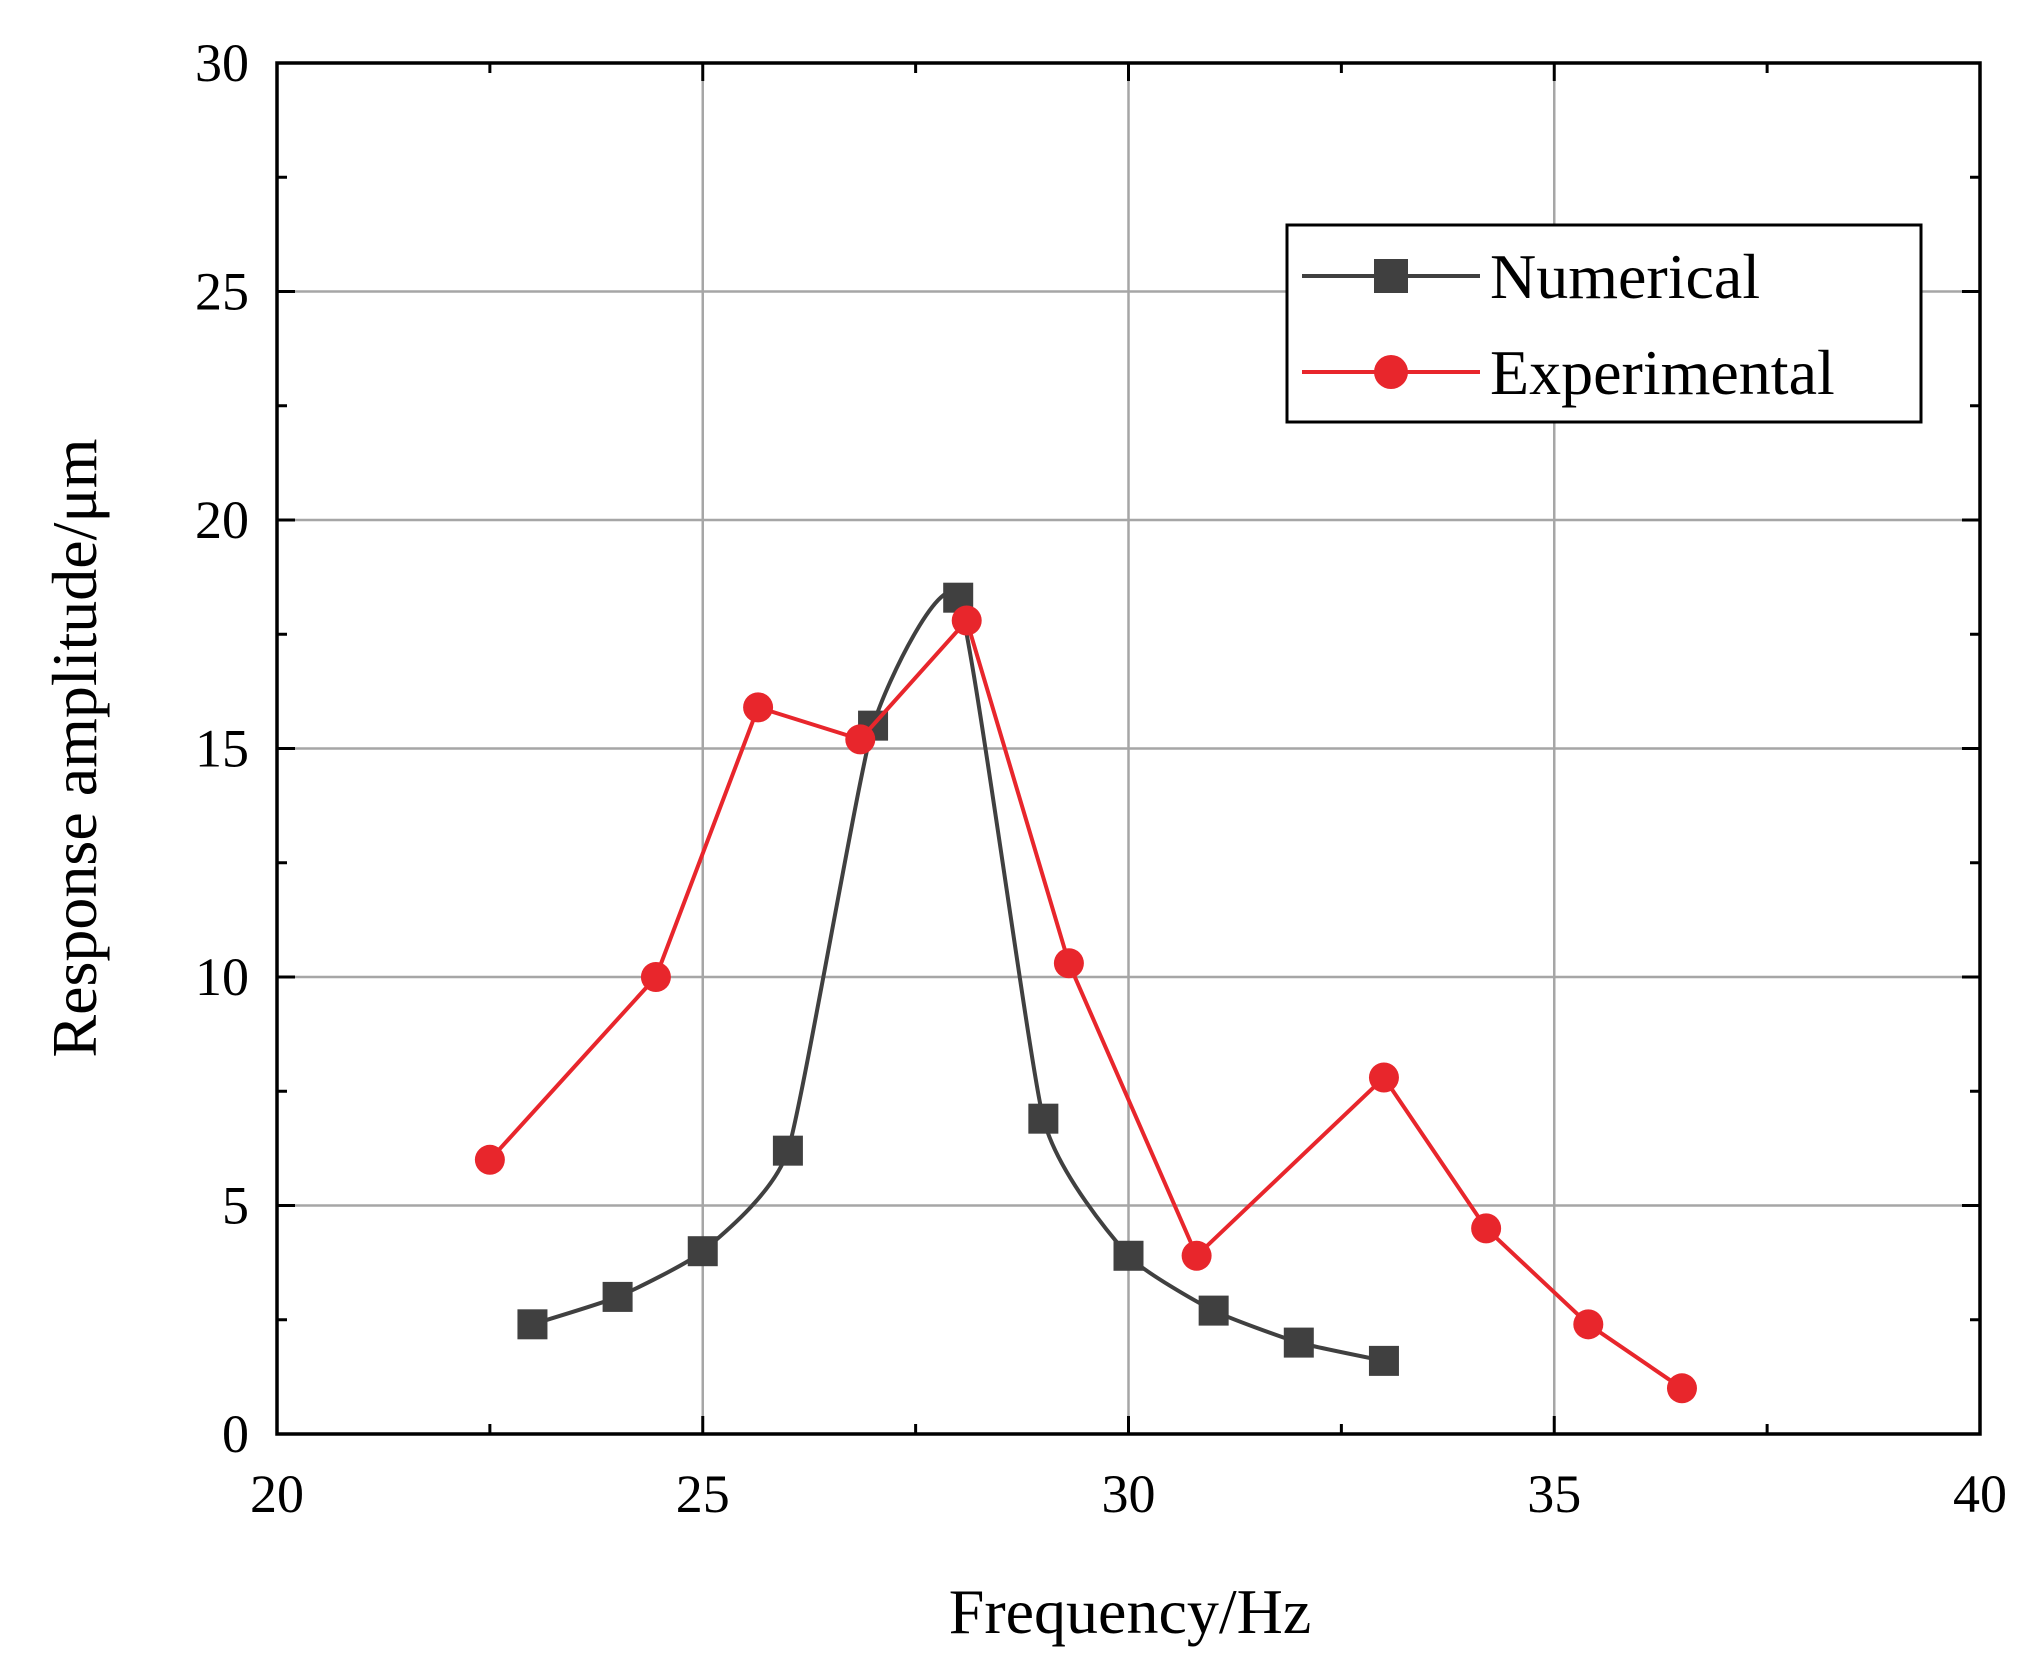 This screenshot has height=1679, width=2036. Describe the element at coordinates (222, 63) in the screenshot. I see `y-tick-label-30: 30` at that location.